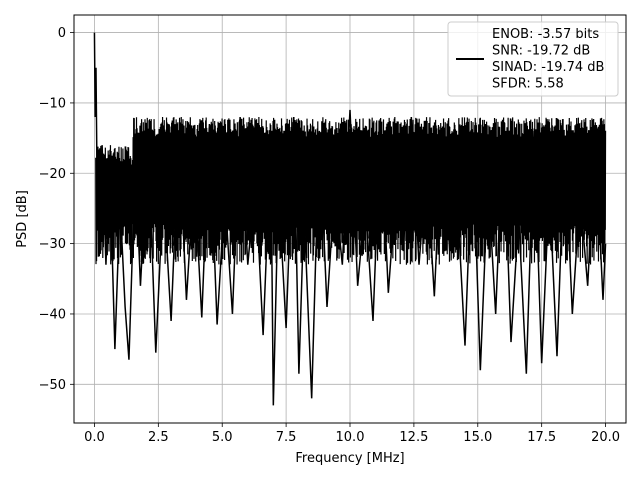 This screenshot has height=480, width=640. What do you see at coordinates (52, 385) in the screenshot?
I see `y-tick-label: −50` at bounding box center [52, 385].